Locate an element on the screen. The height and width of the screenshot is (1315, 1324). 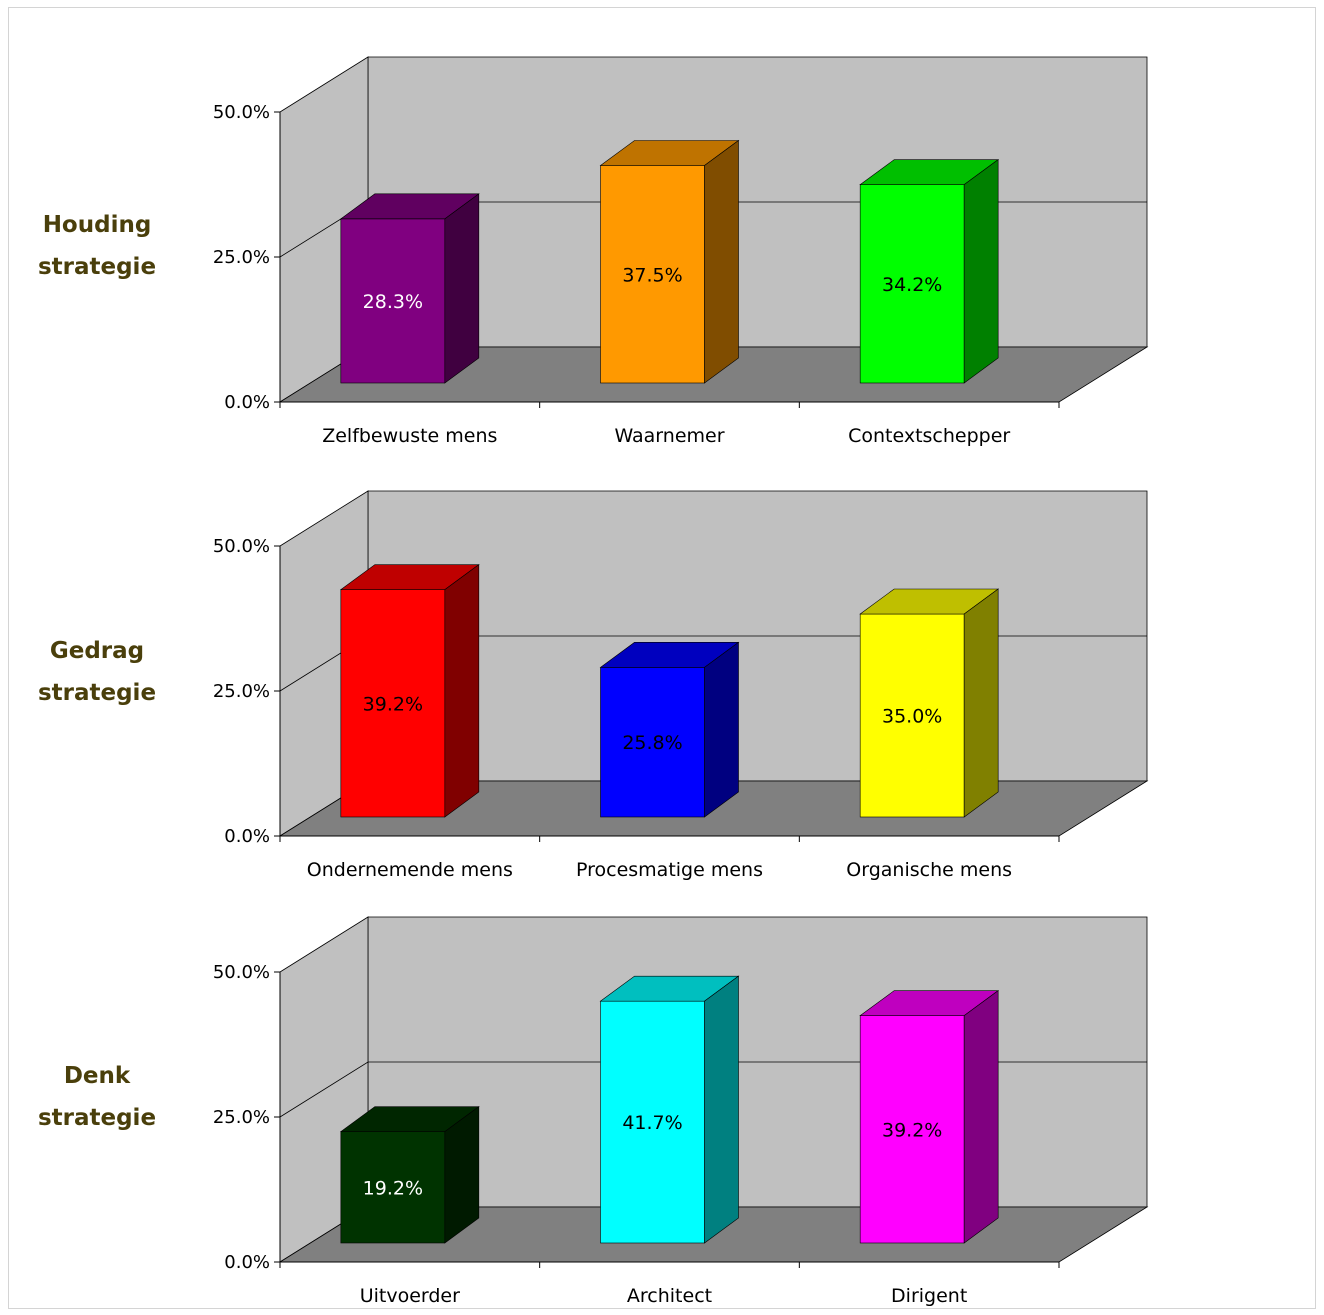
data-label: 37.5% is located at coordinates (652, 275).